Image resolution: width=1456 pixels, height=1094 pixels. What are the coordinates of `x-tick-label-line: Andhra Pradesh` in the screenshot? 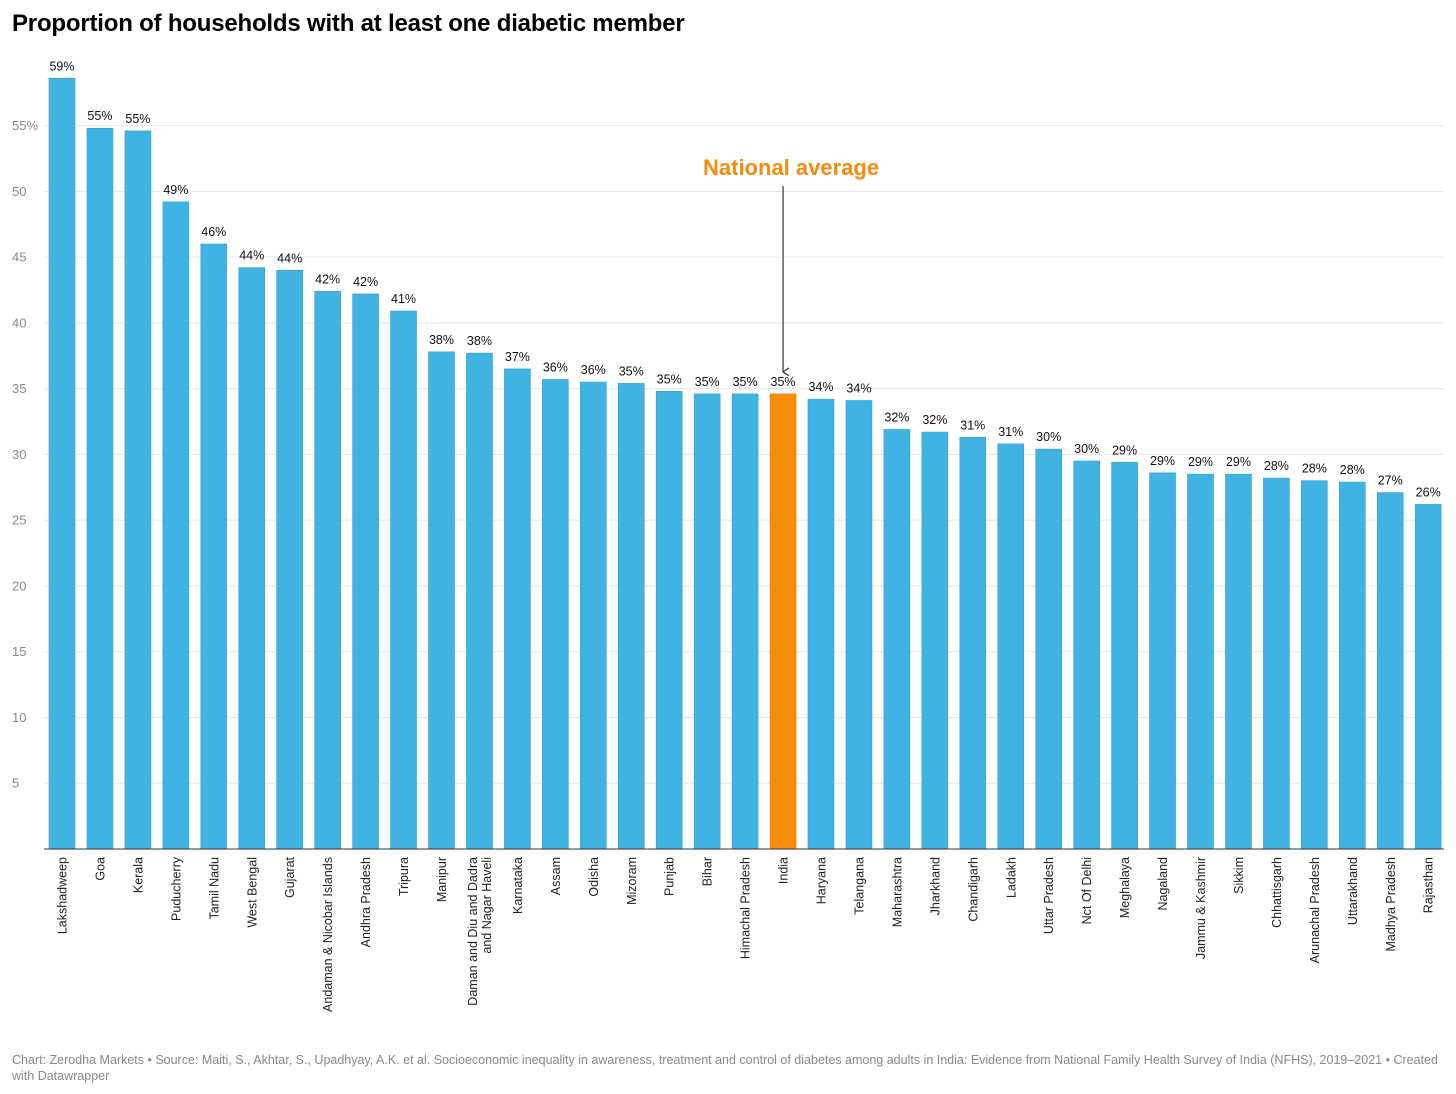 It's located at (366, 902).